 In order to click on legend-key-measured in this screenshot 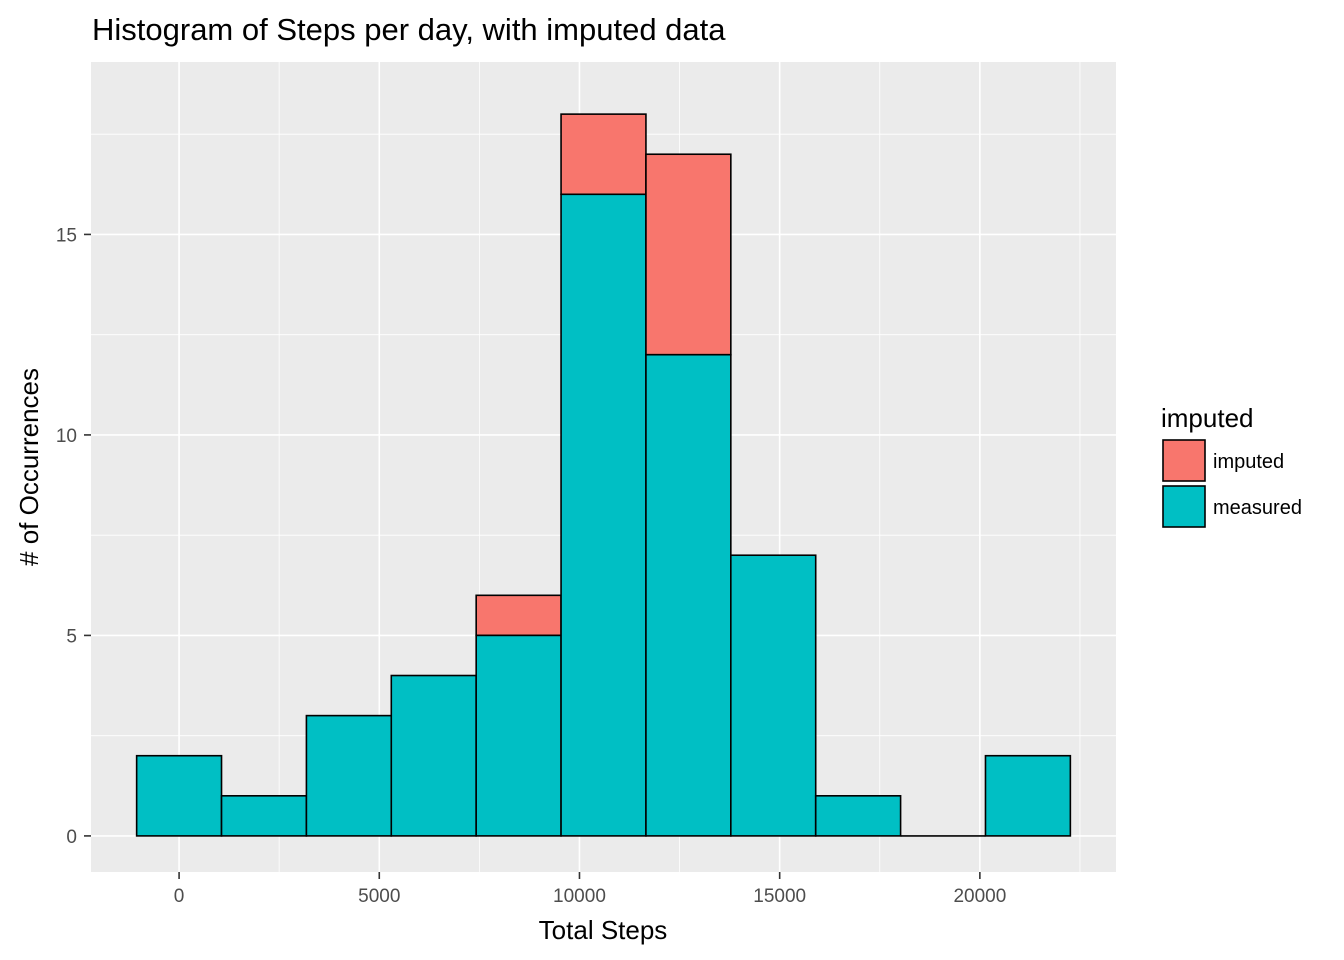, I will do `click(1184, 506)`.